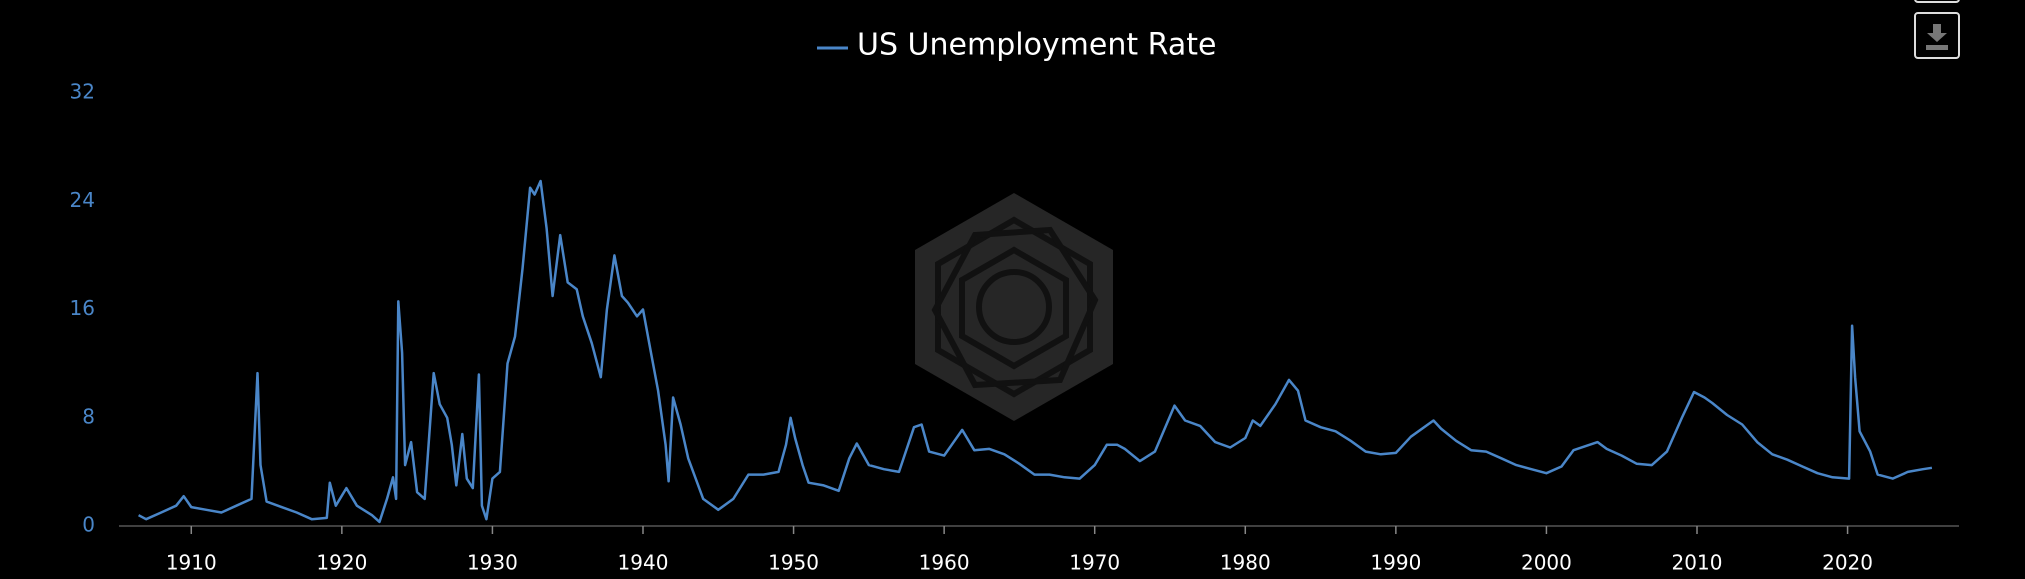 The height and width of the screenshot is (579, 2025). Describe the element at coordinates (944, 563) in the screenshot. I see `x-tick-label: 1960` at that location.